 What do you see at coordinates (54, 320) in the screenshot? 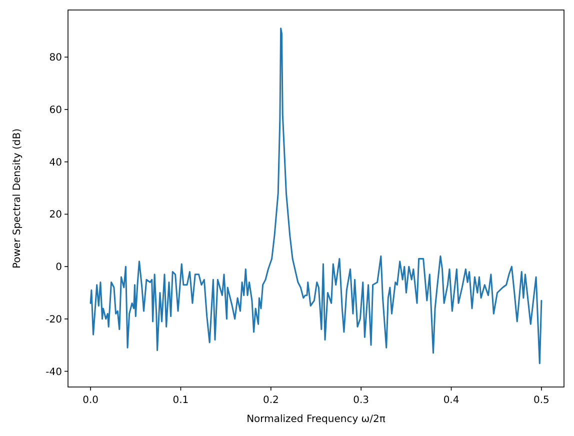
I see `y-tick-label: -20` at bounding box center [54, 320].